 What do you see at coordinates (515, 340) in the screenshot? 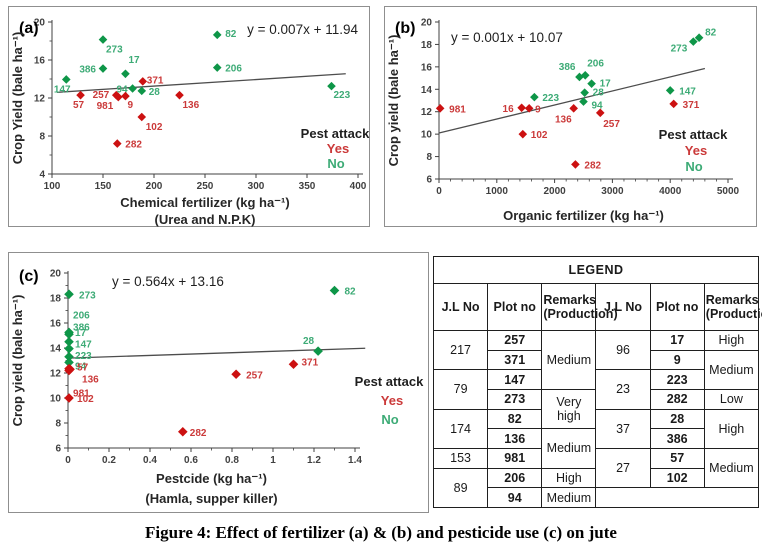
I see `plot-cell: 257` at bounding box center [515, 340].